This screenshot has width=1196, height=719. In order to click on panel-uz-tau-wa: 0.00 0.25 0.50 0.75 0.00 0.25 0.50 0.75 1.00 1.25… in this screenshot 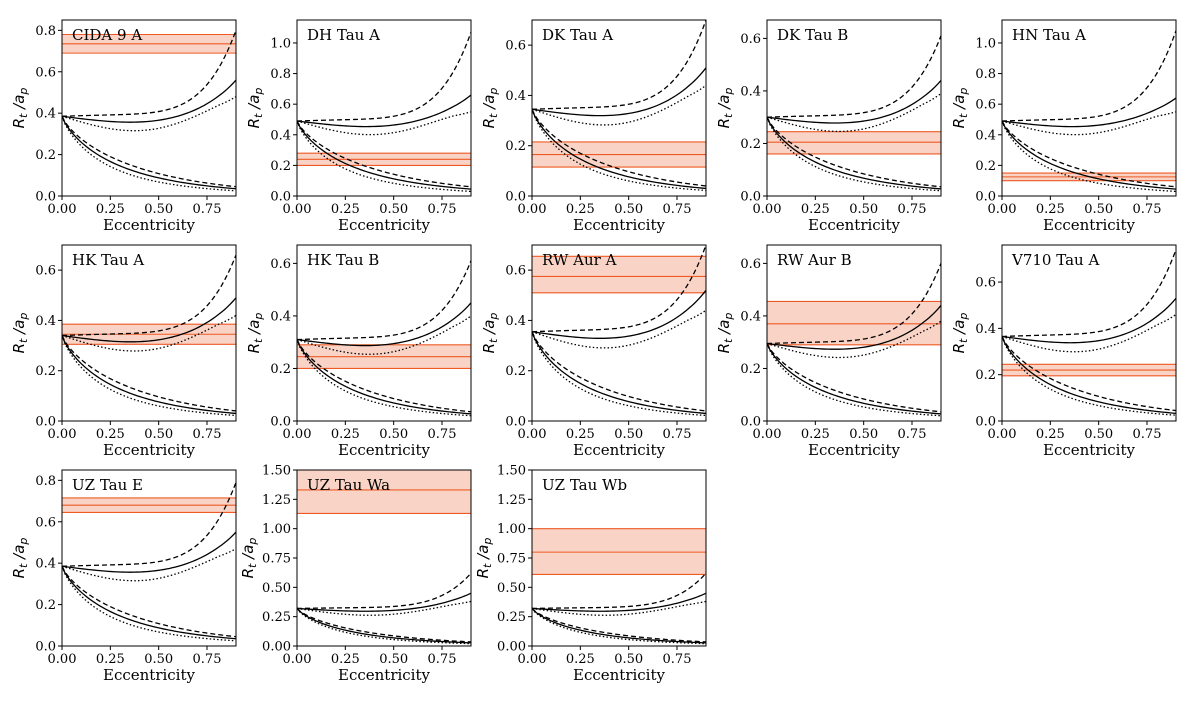, I will do `click(355, 574)`.